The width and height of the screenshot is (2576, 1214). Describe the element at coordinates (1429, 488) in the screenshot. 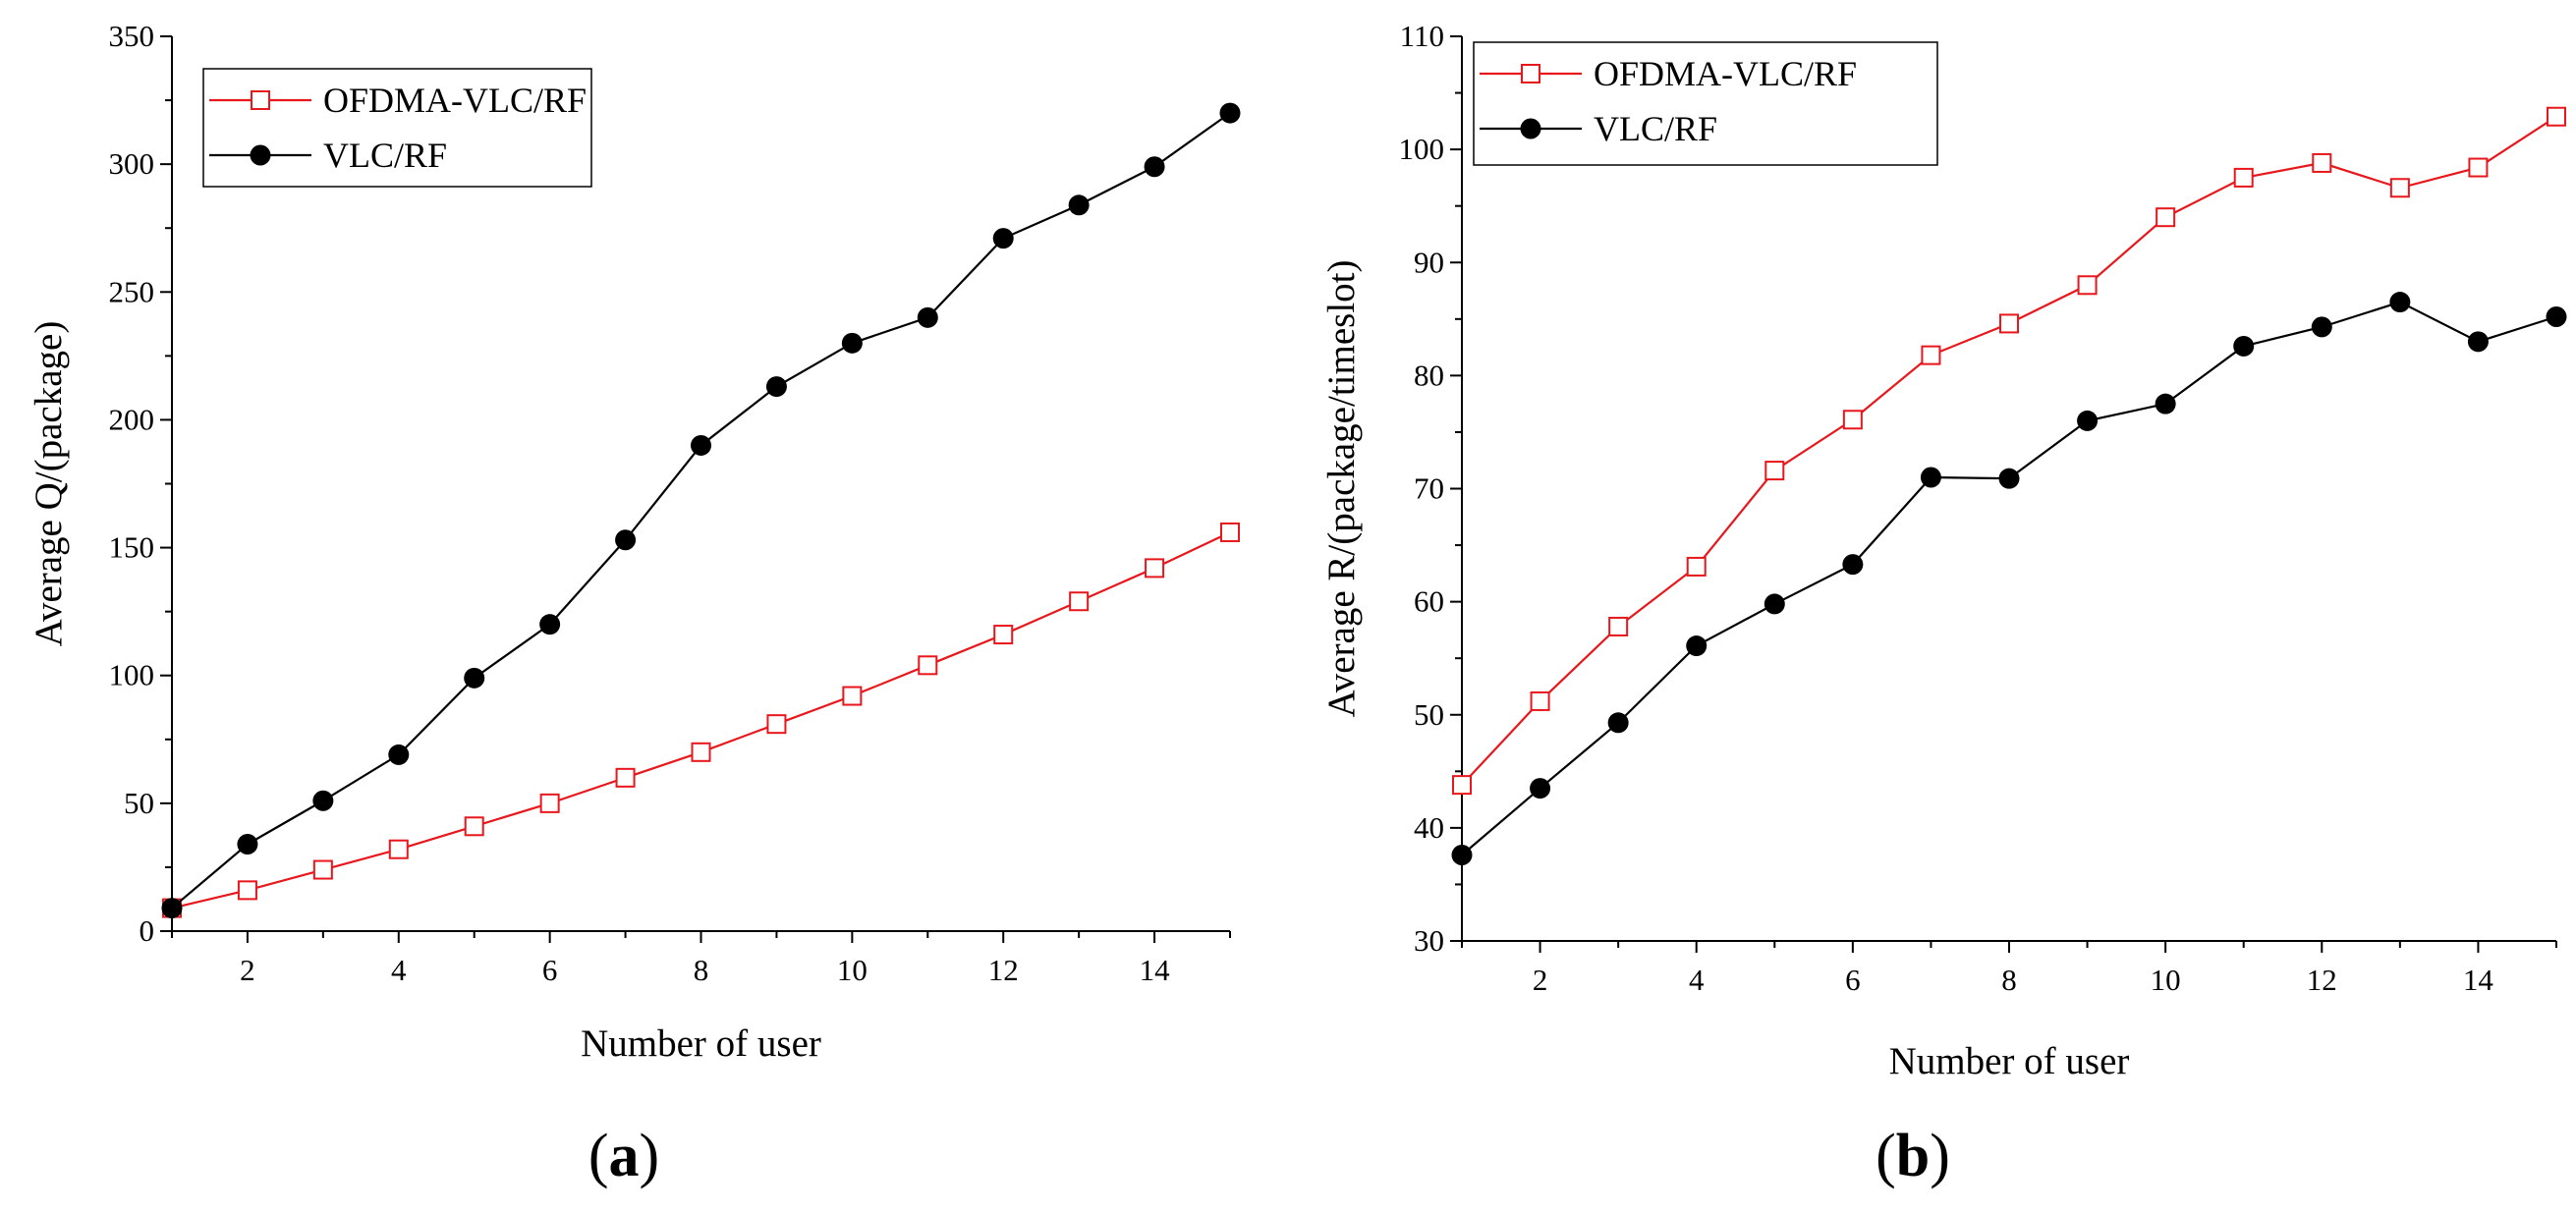

I see `y-tick-label: 70` at that location.